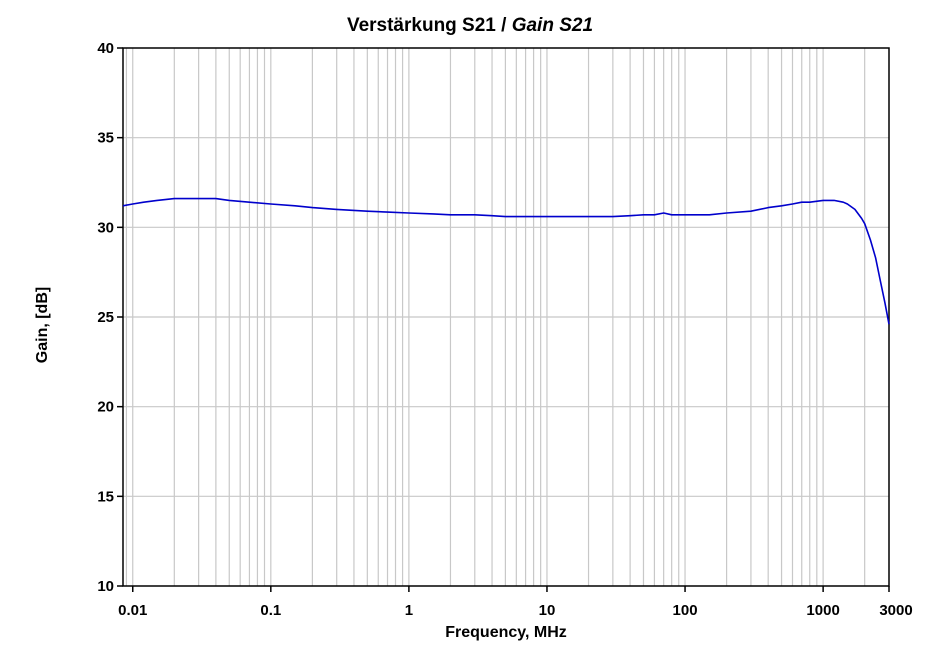 Image resolution: width=940 pixels, height=663 pixels. What do you see at coordinates (552, 25) in the screenshot?
I see `chart-title-italic: Gain S21` at bounding box center [552, 25].